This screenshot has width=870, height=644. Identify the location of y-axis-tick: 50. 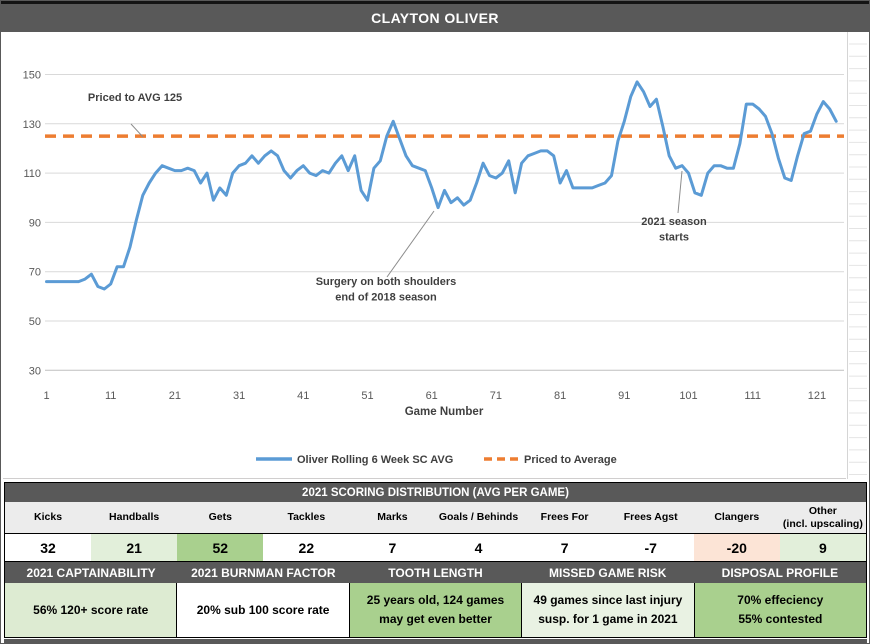
(35, 322).